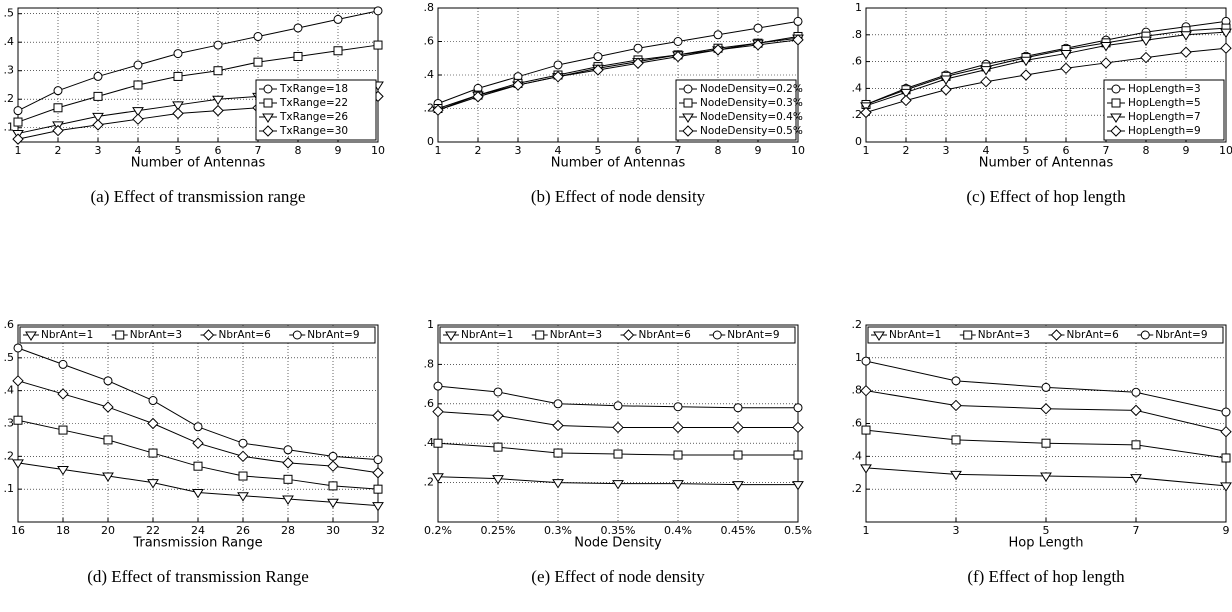  I want to click on y-tick-label: .2, so click(429, 108).